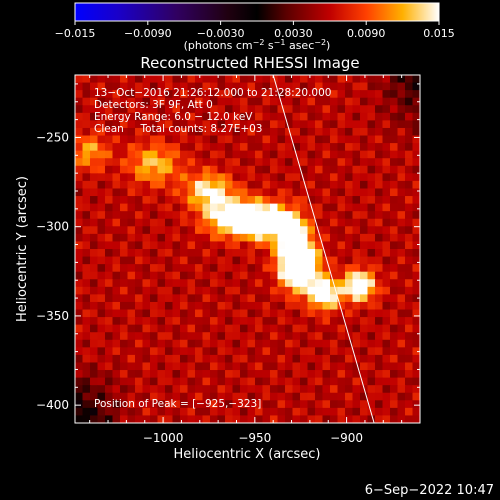 The image size is (500, 500). I want to click on colorbar-tick-label: −0.0030, so click(221, 33).